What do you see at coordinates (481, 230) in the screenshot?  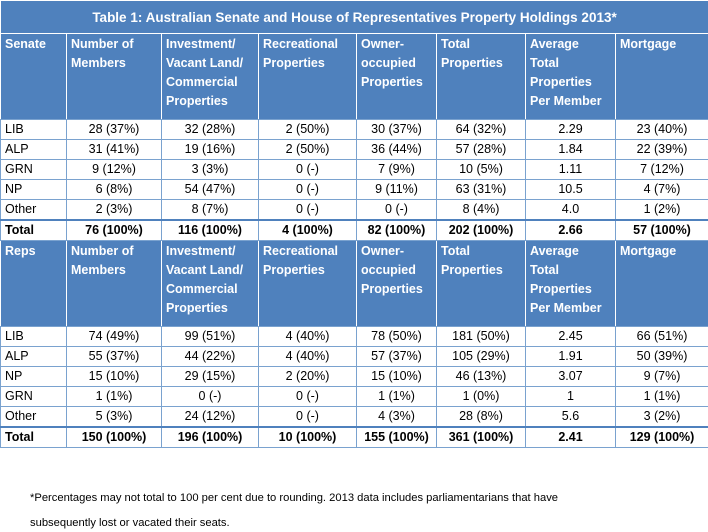 I see `total-cell: 202 (100%)` at bounding box center [481, 230].